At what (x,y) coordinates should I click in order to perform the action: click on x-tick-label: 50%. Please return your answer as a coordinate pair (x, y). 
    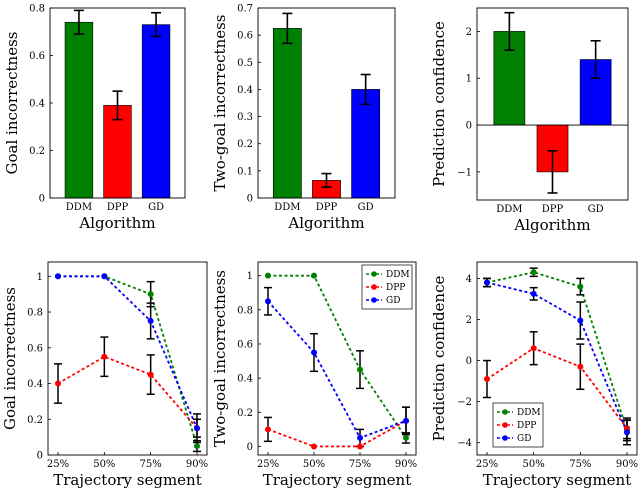
    Looking at the image, I should click on (314, 464).